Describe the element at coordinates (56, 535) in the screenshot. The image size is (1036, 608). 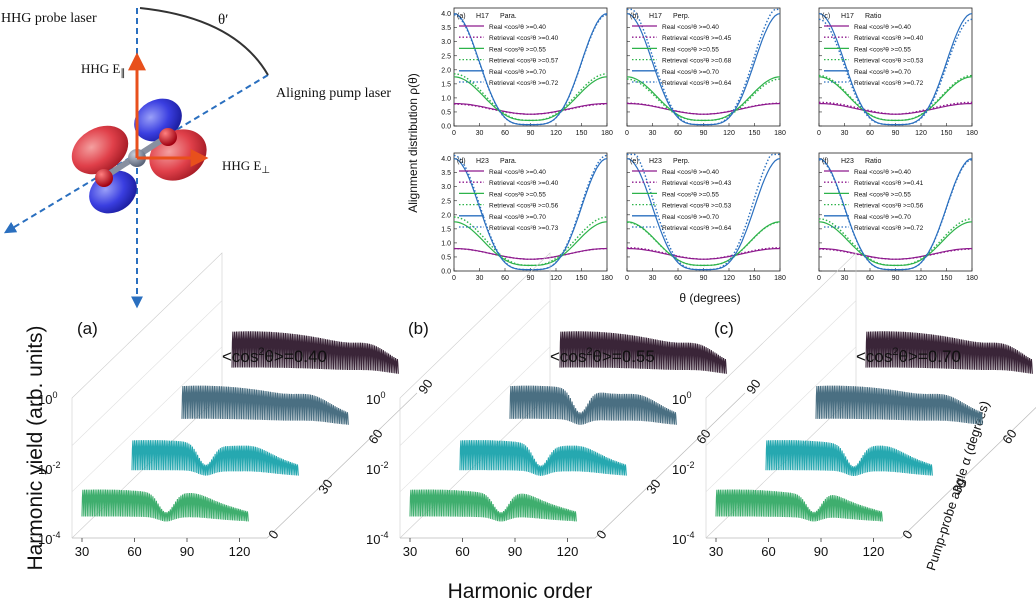
I see `y-tick-exponent: -4` at that location.